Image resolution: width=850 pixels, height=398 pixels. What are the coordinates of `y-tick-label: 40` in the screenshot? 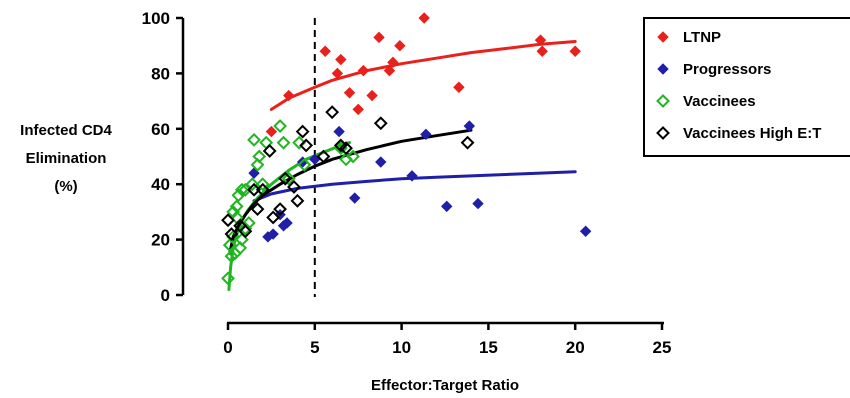 It's located at (160, 184).